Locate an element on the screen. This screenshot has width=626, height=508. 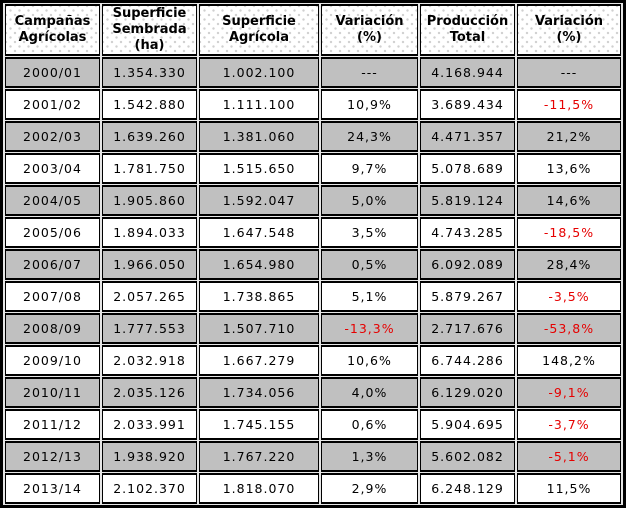
table-cell: 1.905.860 is located at coordinates (149, 200).